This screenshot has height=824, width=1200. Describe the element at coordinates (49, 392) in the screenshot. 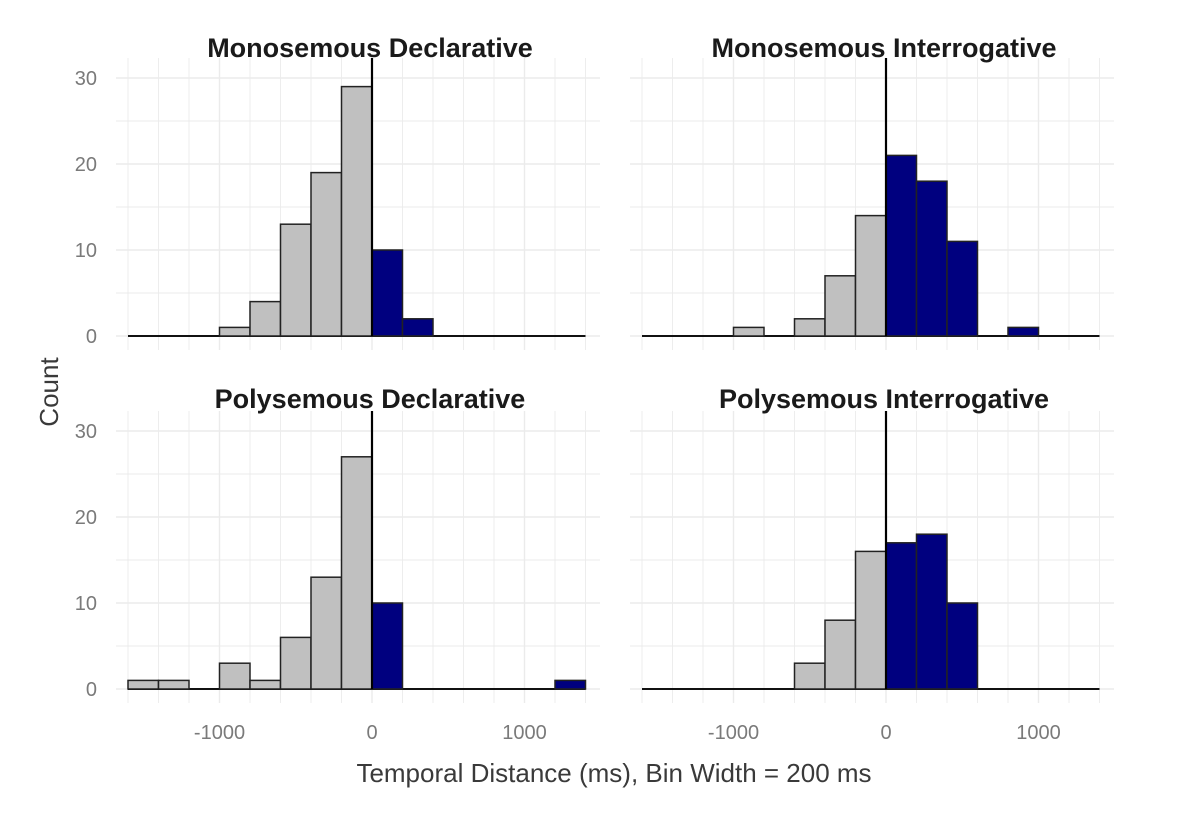

I see `y-axis-title: Count` at that location.